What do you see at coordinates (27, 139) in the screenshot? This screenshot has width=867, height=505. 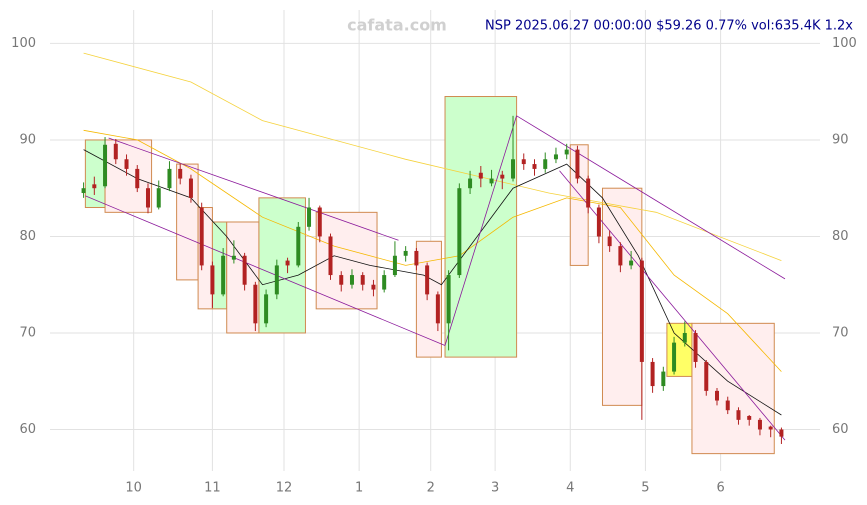 I see `y-tick-label: 90` at bounding box center [27, 139].